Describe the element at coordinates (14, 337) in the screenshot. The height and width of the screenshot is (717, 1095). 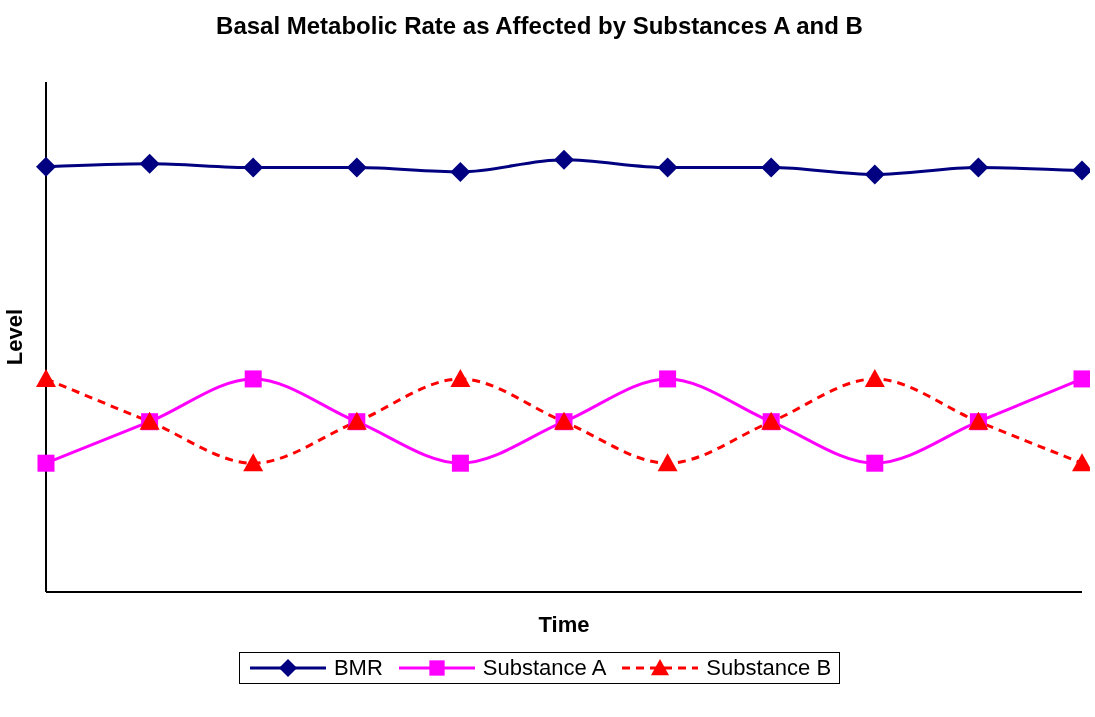
I see `y-axis-title: Level` at that location.